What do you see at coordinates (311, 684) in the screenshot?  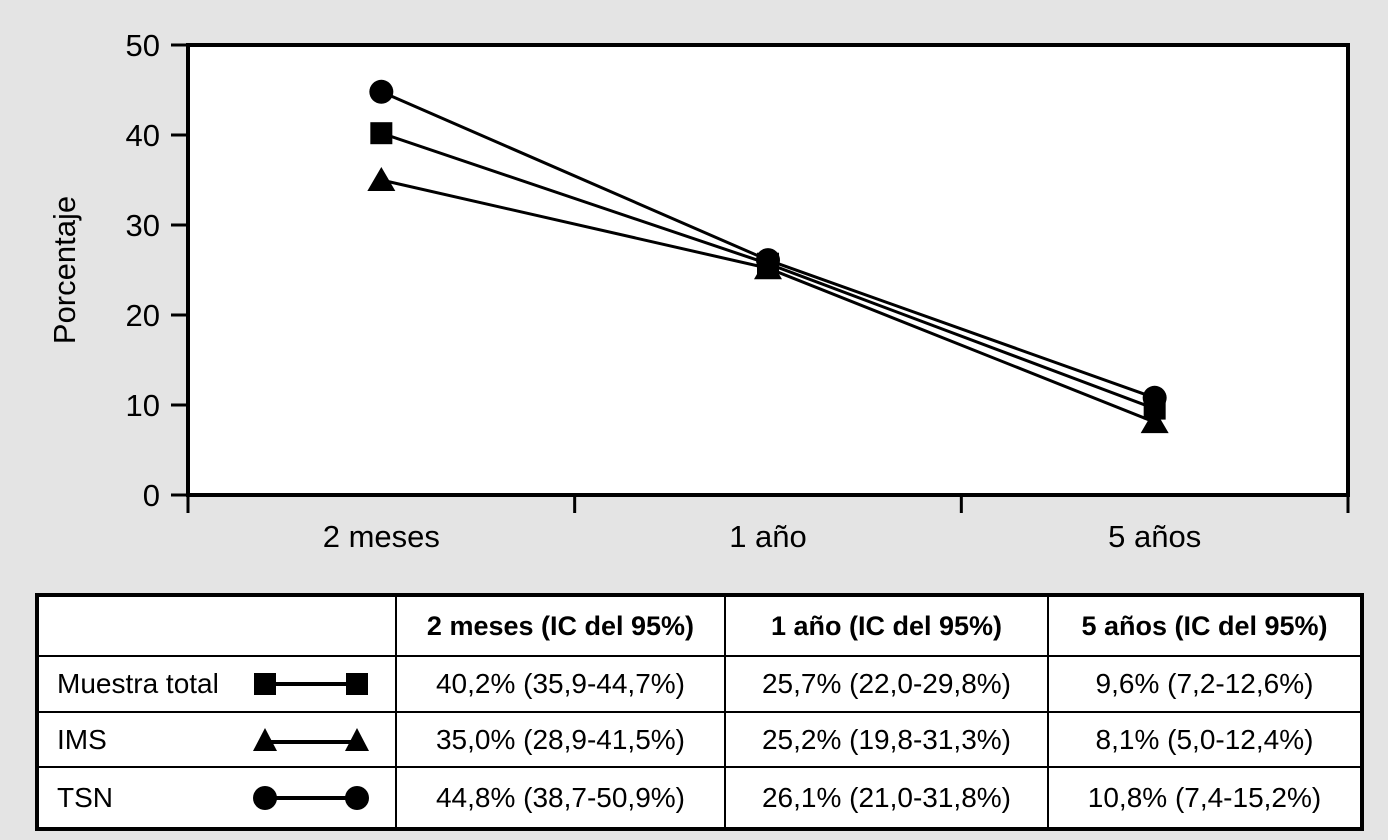 I see `square-line-legend-symbol` at bounding box center [311, 684].